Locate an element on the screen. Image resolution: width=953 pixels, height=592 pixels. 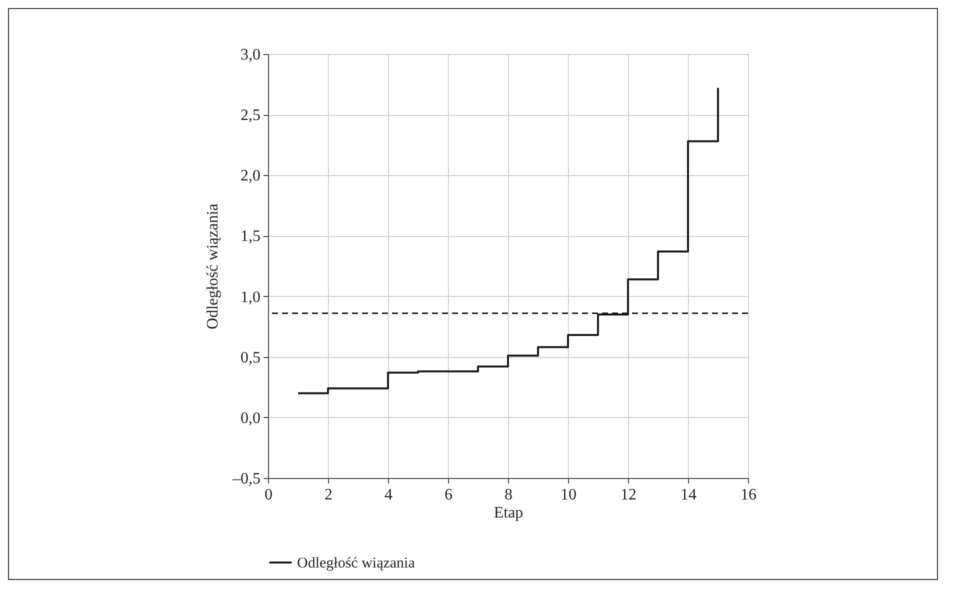
y-tick-label: –0,5 is located at coordinates (246, 479).